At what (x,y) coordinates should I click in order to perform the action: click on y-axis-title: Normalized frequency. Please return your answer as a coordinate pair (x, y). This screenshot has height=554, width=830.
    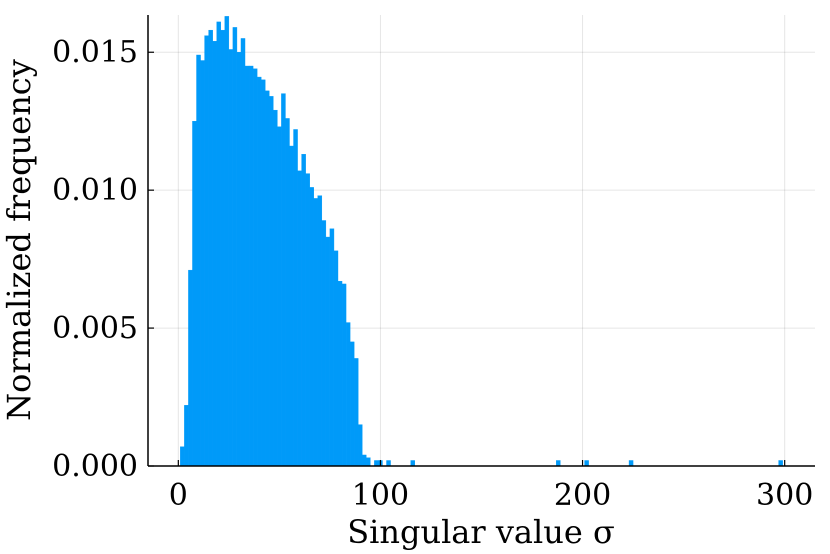
    Looking at the image, I should click on (19, 240).